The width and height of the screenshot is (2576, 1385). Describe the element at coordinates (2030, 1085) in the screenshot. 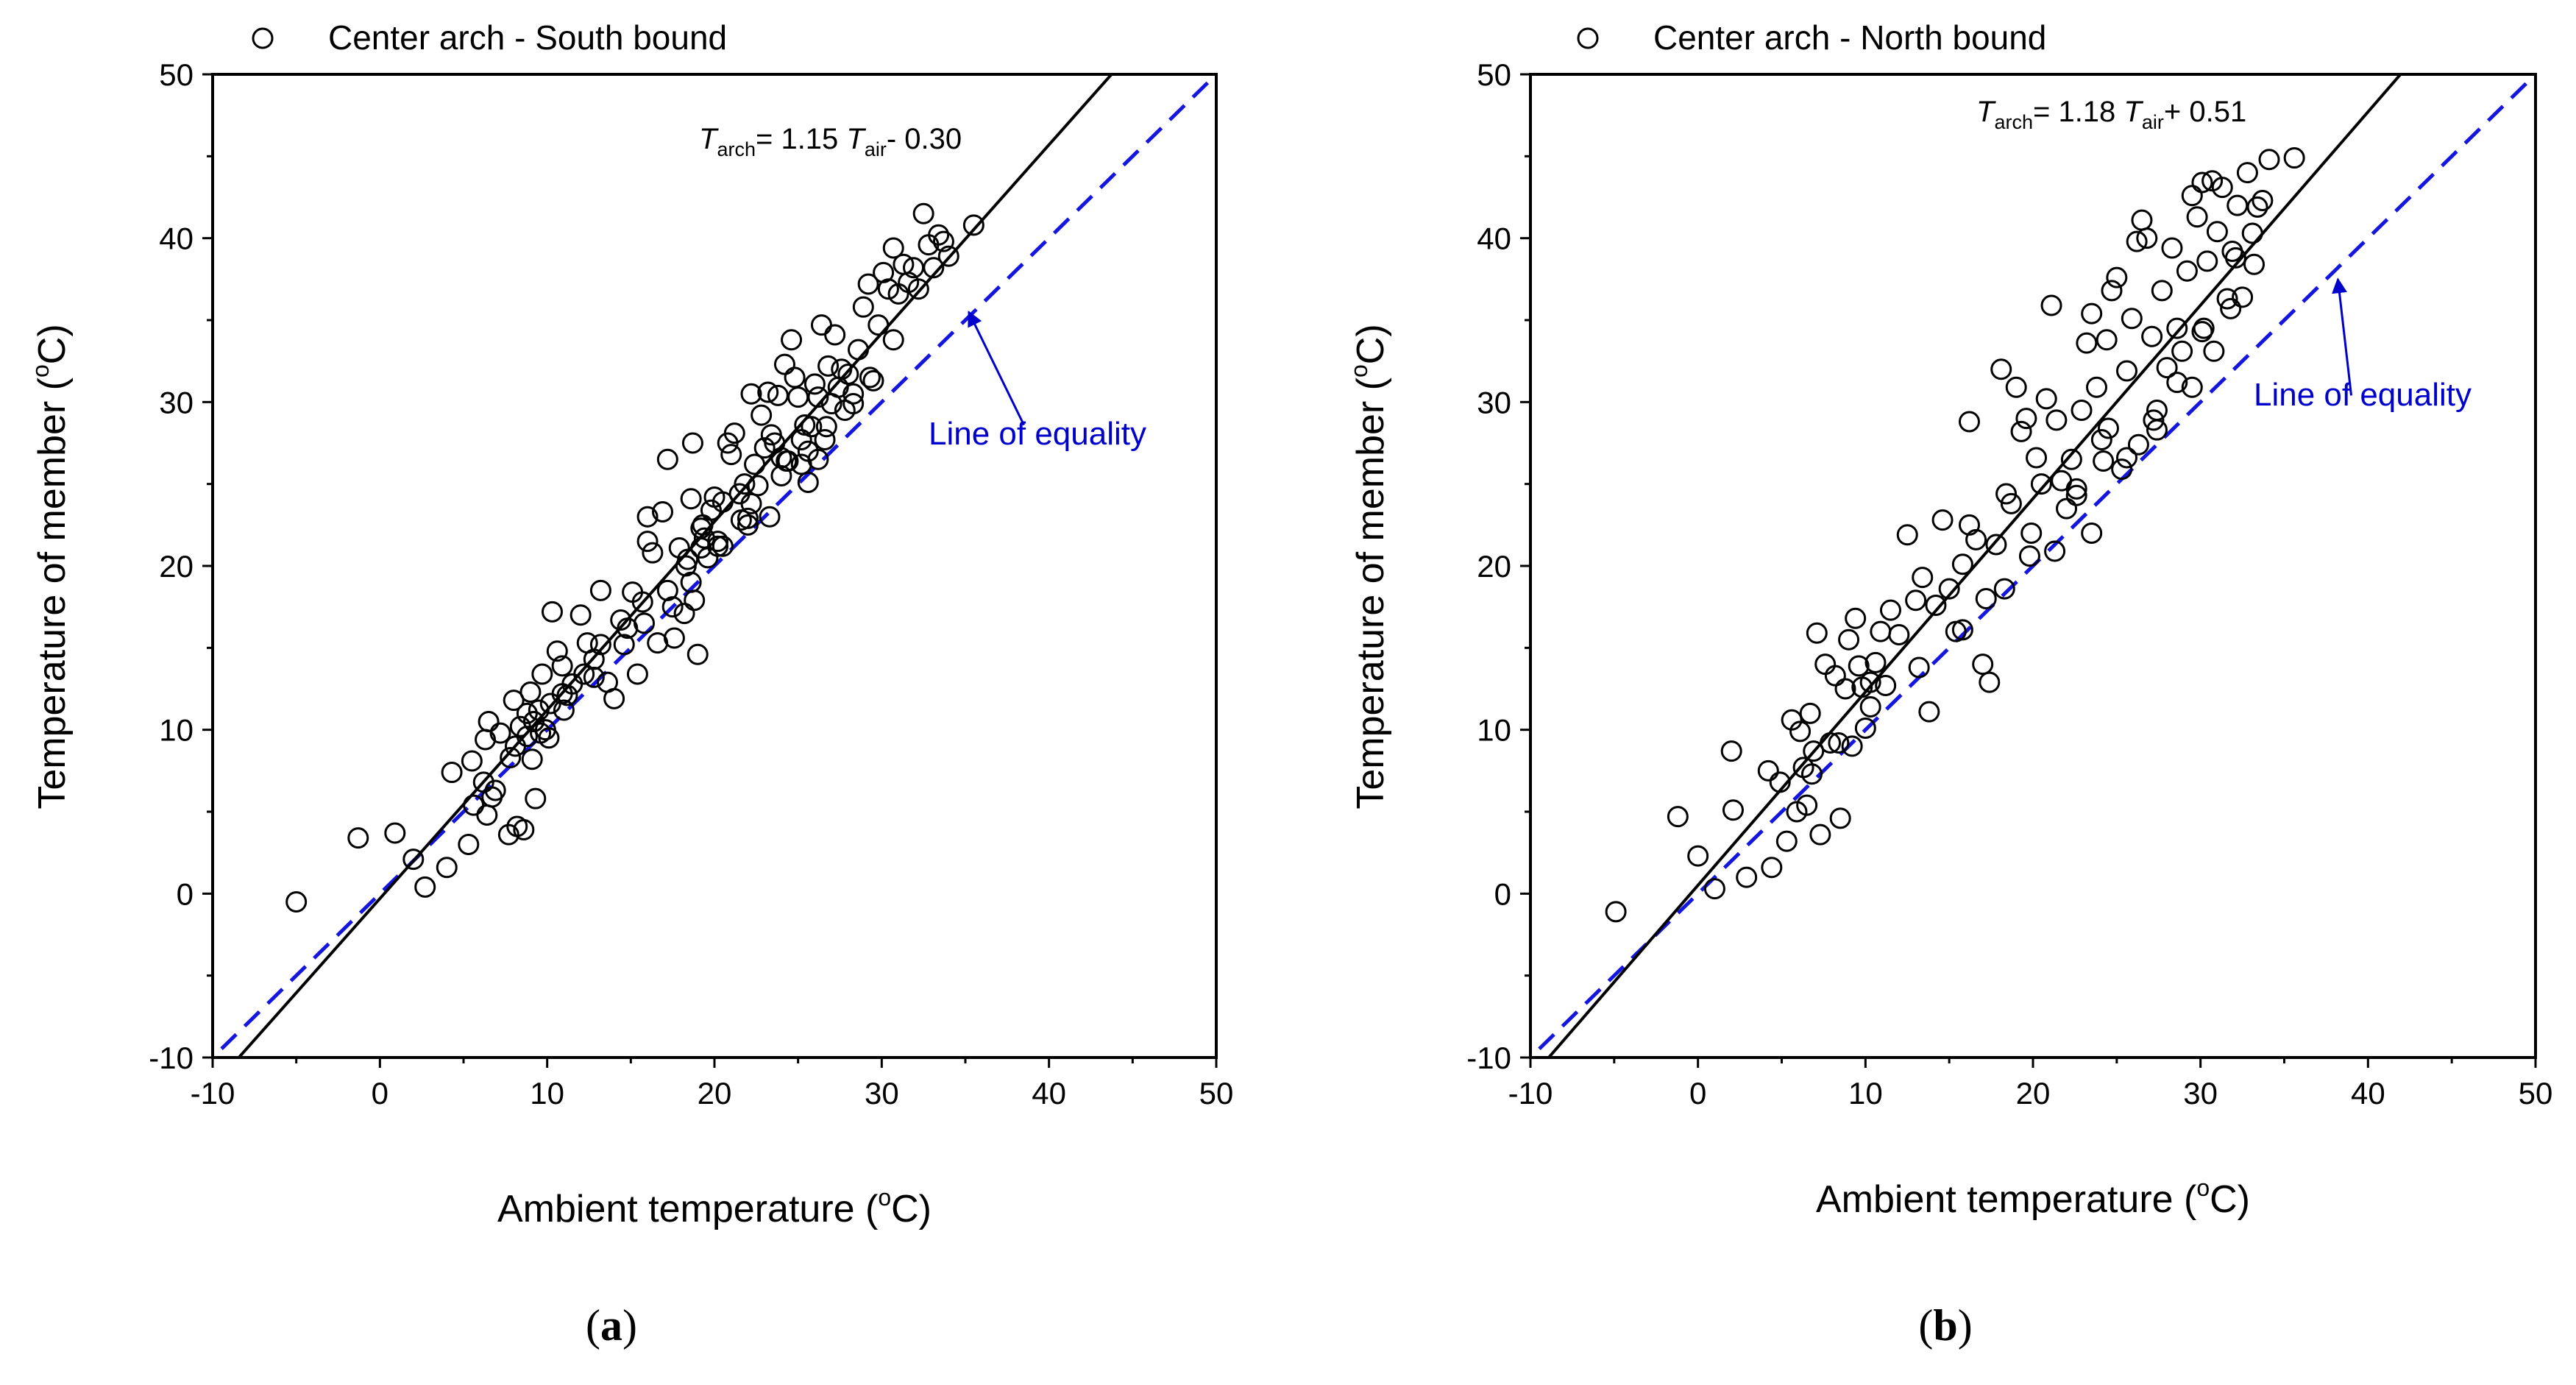

I see `x-axis: -10 0 10 20 30 40 50` at that location.